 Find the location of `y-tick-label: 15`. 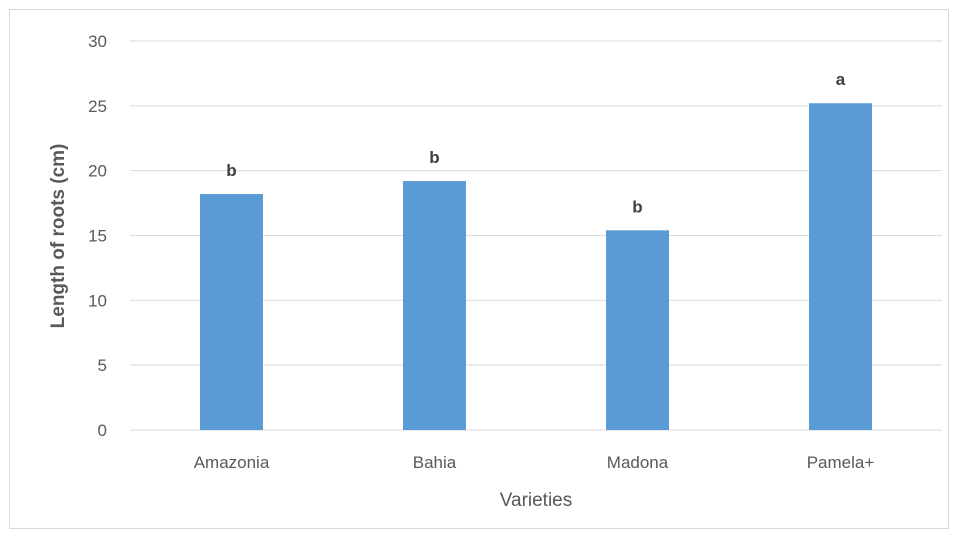

y-tick-label: 15 is located at coordinates (97, 236).